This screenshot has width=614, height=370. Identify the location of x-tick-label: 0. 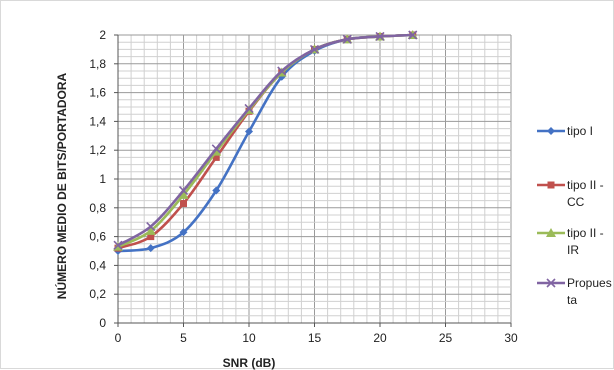
(118, 338).